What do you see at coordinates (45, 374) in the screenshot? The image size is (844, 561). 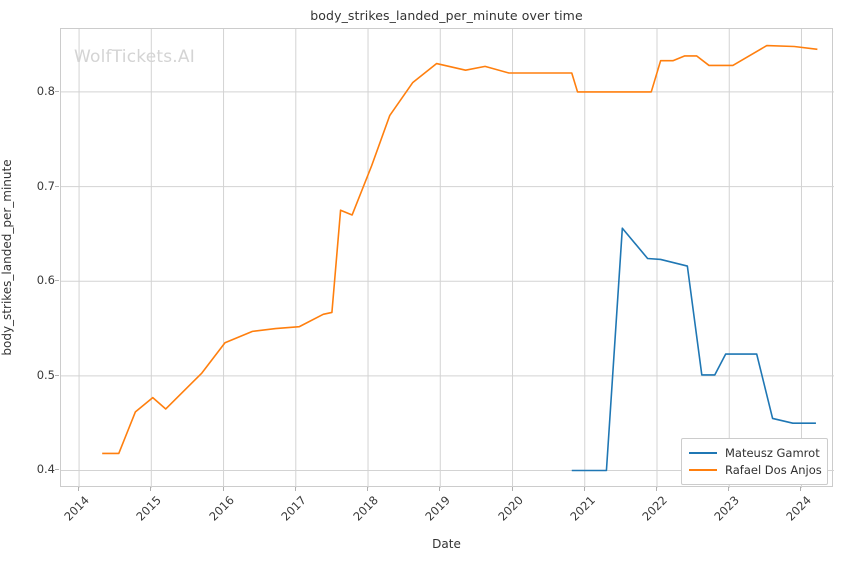 I see `y-tick-label: 0.5` at bounding box center [45, 374].